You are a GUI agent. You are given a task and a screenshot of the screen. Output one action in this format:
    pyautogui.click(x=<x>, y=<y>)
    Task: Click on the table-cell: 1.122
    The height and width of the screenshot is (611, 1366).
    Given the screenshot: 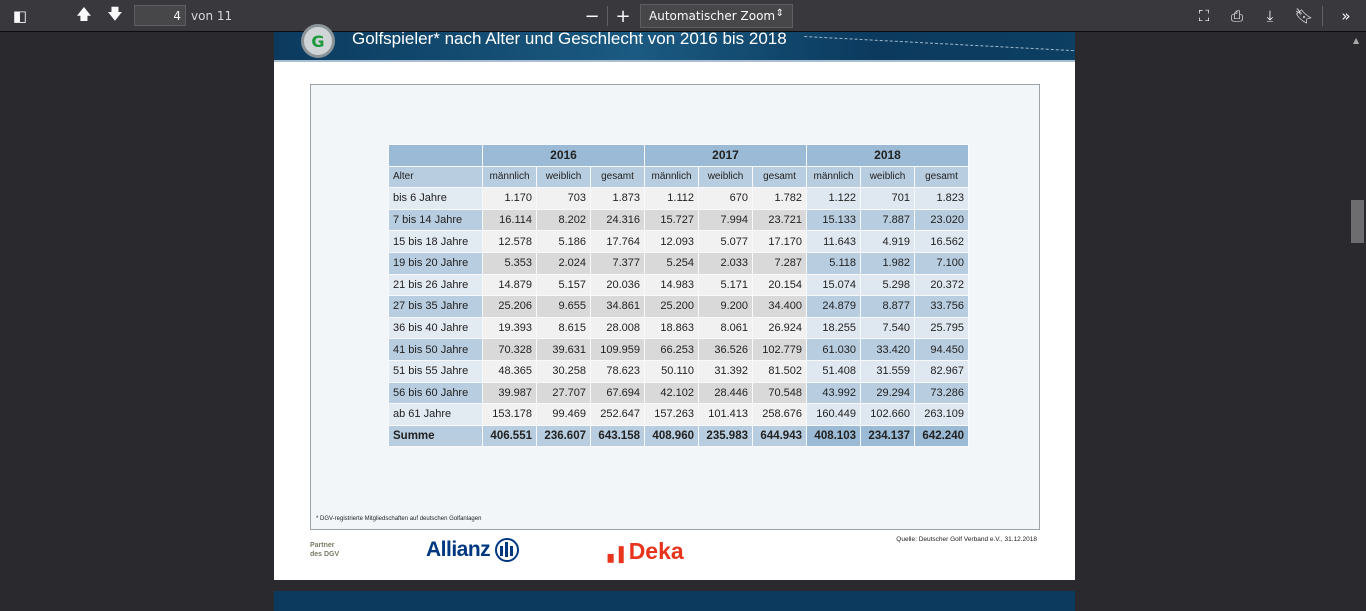 What is the action you would take?
    pyautogui.click(x=833, y=198)
    